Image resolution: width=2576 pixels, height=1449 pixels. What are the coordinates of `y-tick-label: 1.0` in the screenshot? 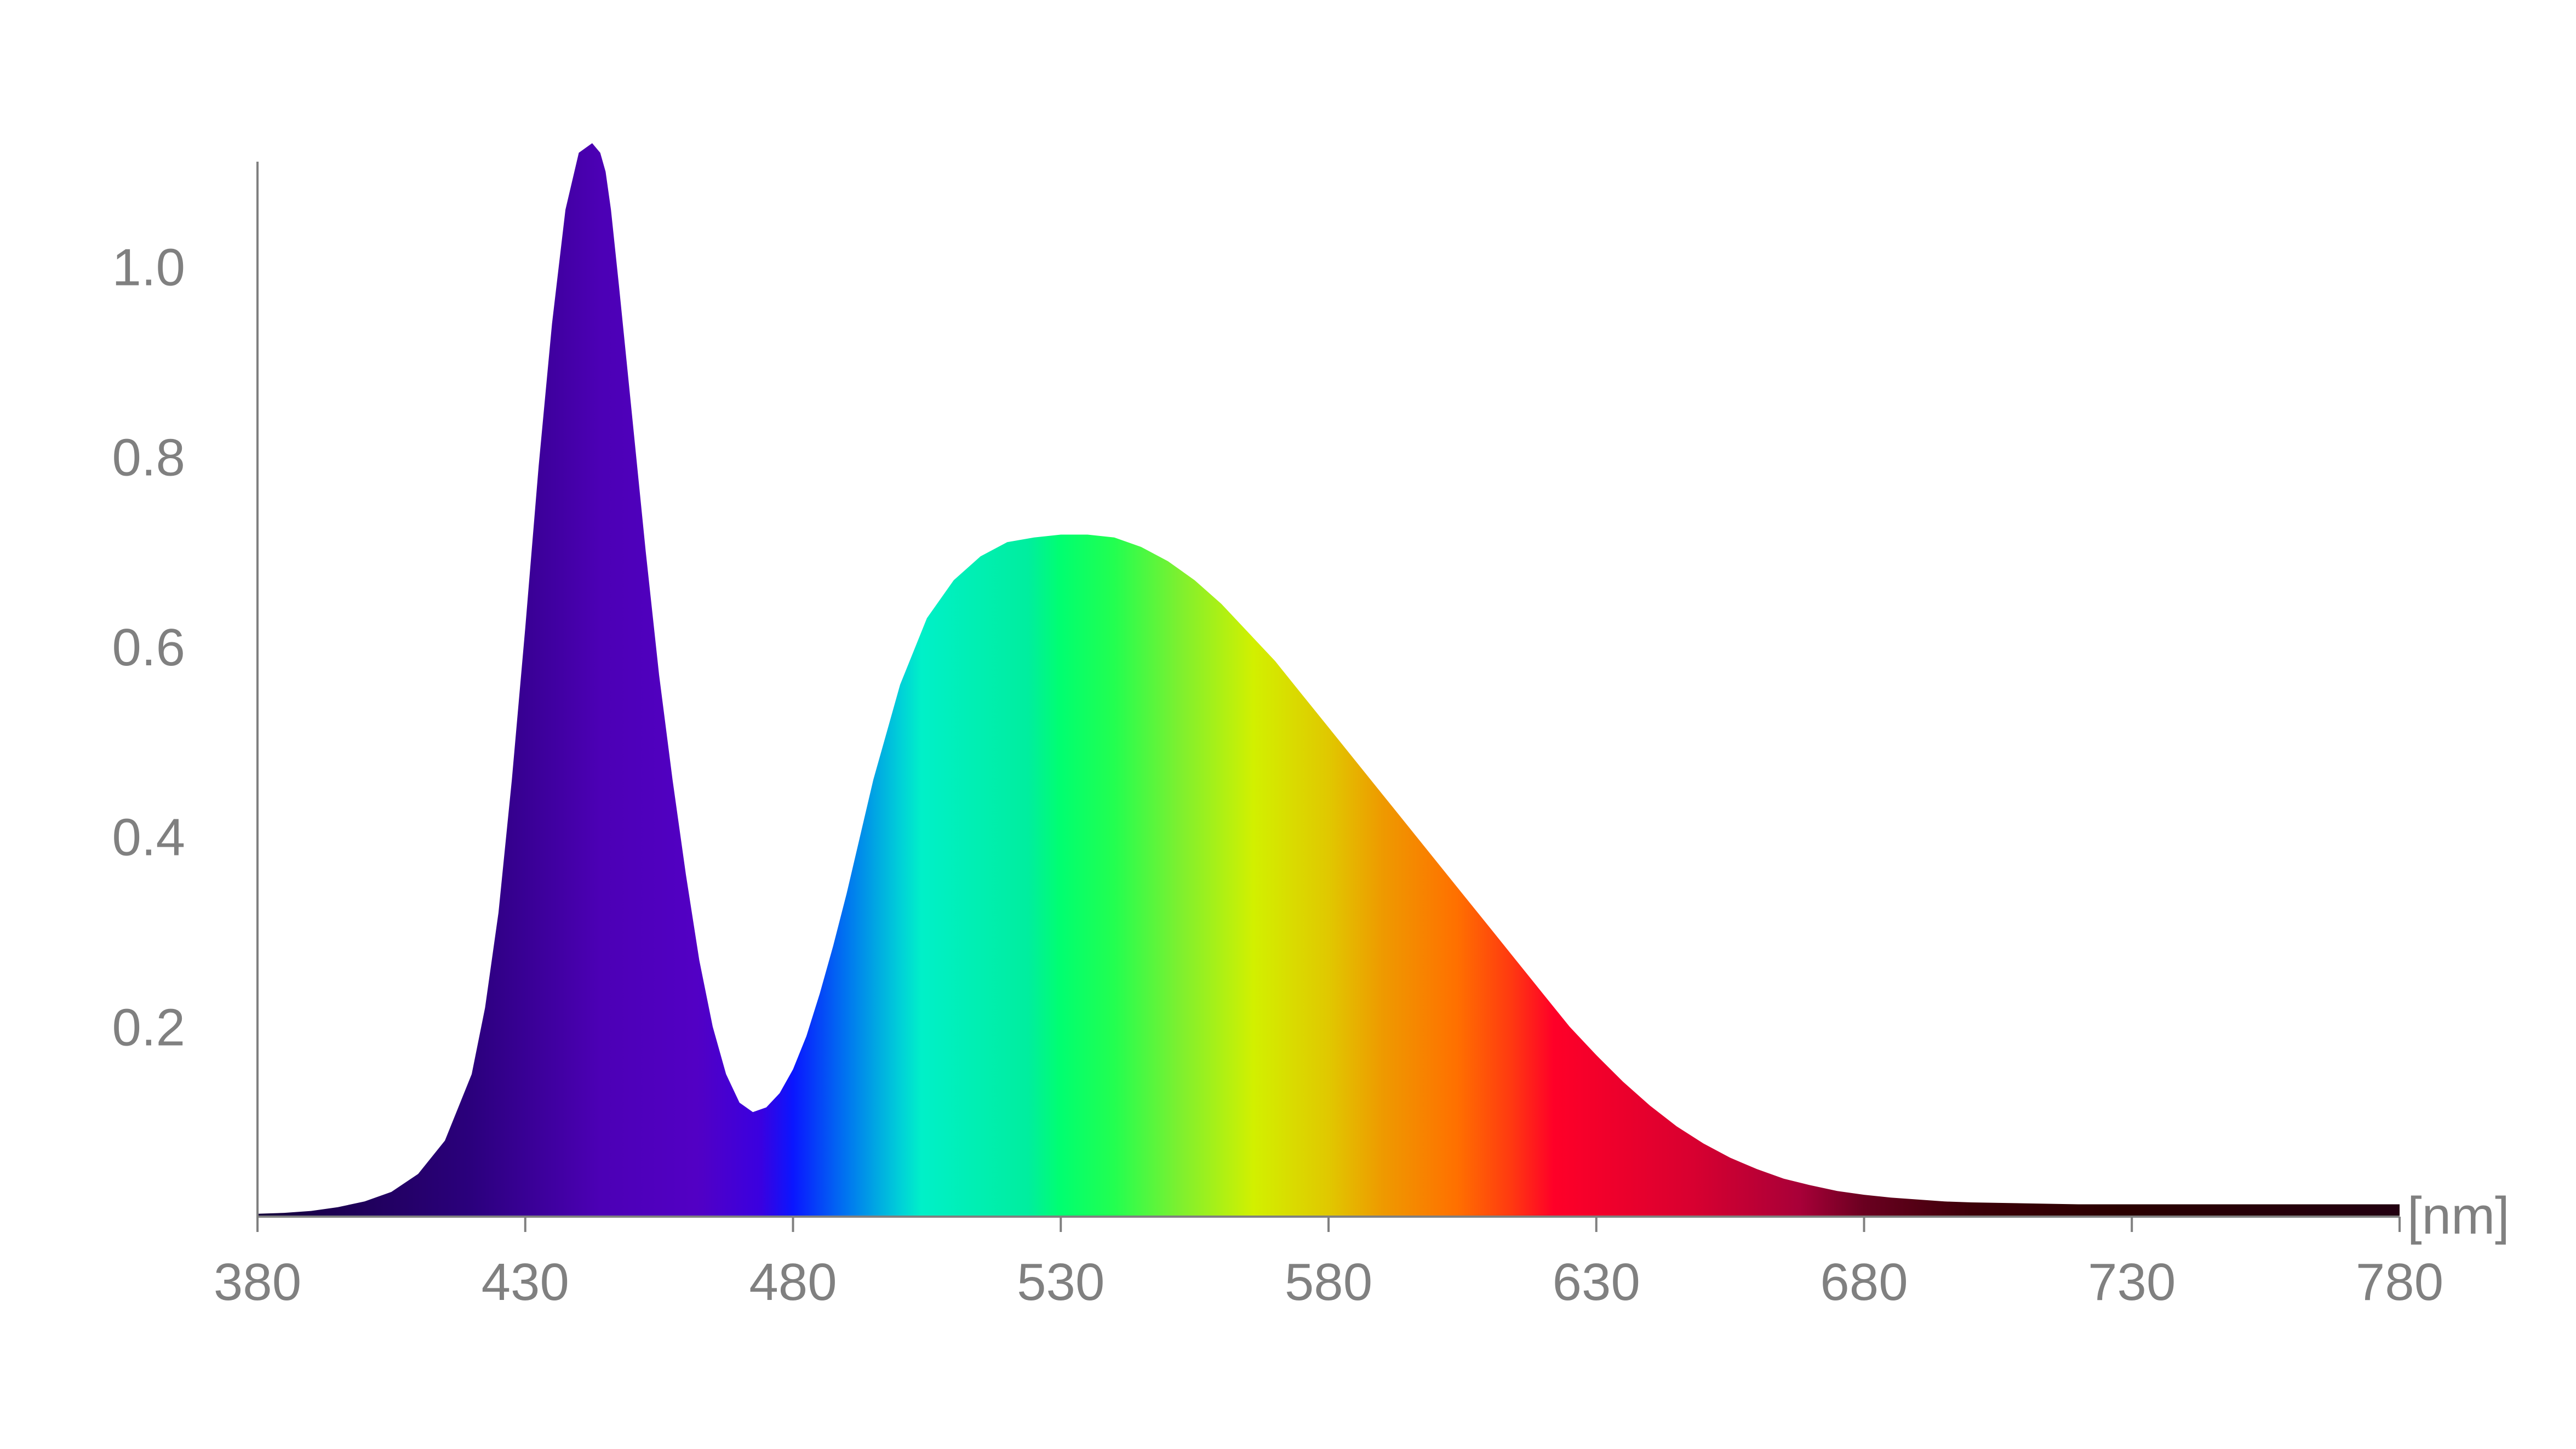 It's located at (148, 267).